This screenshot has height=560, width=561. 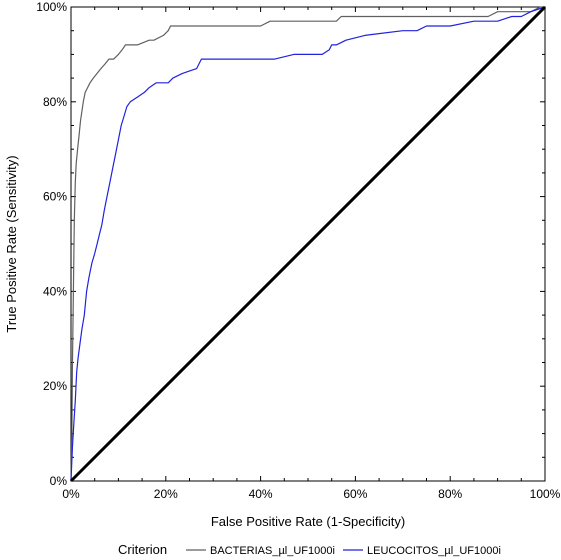 I want to click on x-tick-label: 0%, so click(x=71, y=494).